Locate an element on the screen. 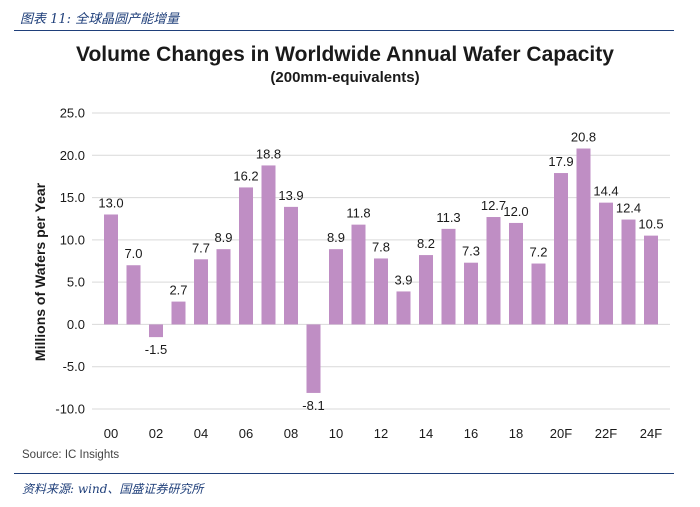 This screenshot has width=700, height=507. data-label: 7.0 is located at coordinates (133, 253).